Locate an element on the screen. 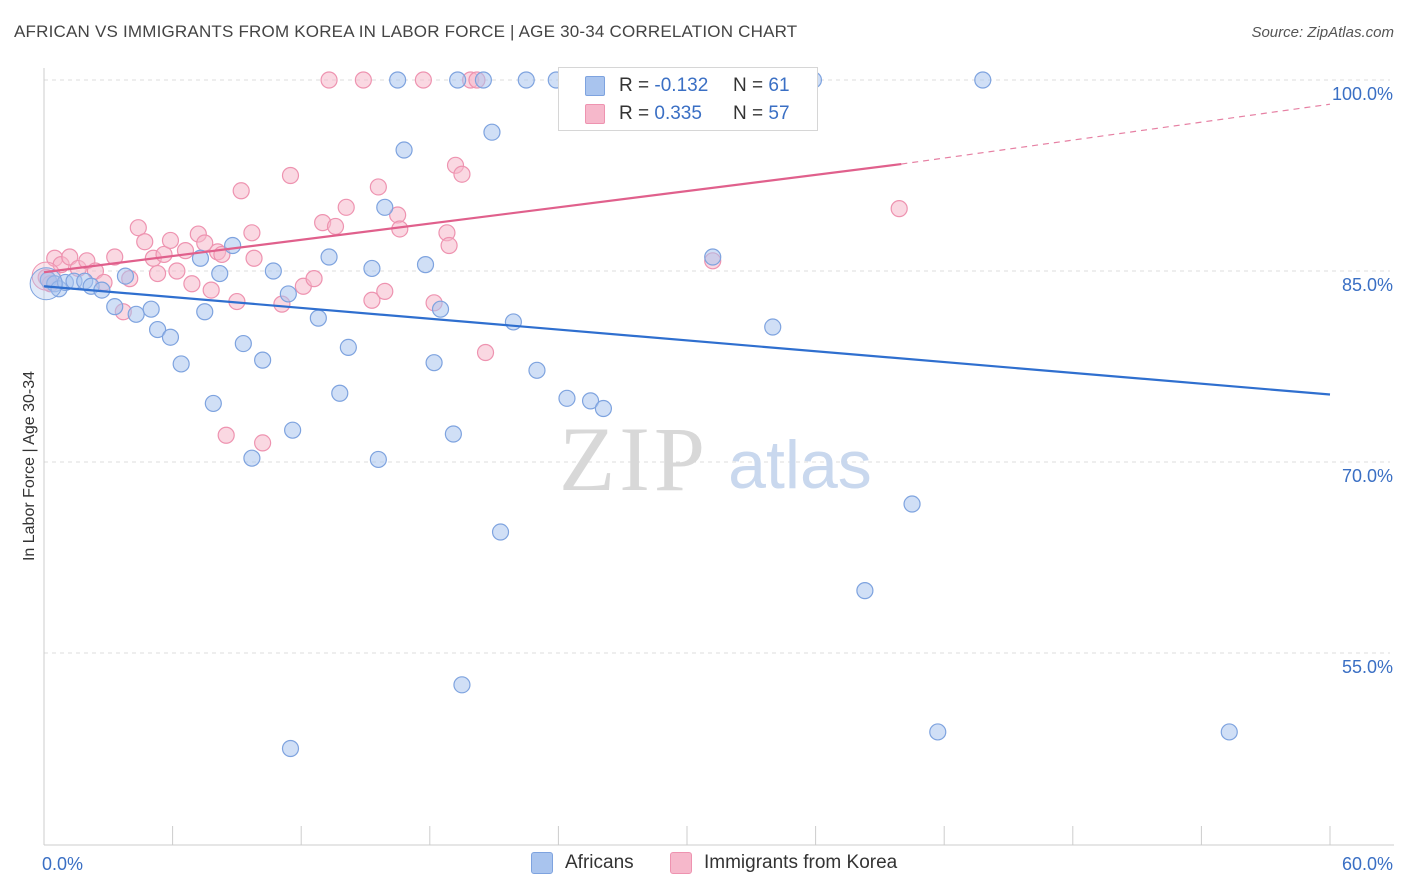 This screenshot has width=1406, height=892. legend-korea-label: Immigrants from Korea is located at coordinates (801, 862).